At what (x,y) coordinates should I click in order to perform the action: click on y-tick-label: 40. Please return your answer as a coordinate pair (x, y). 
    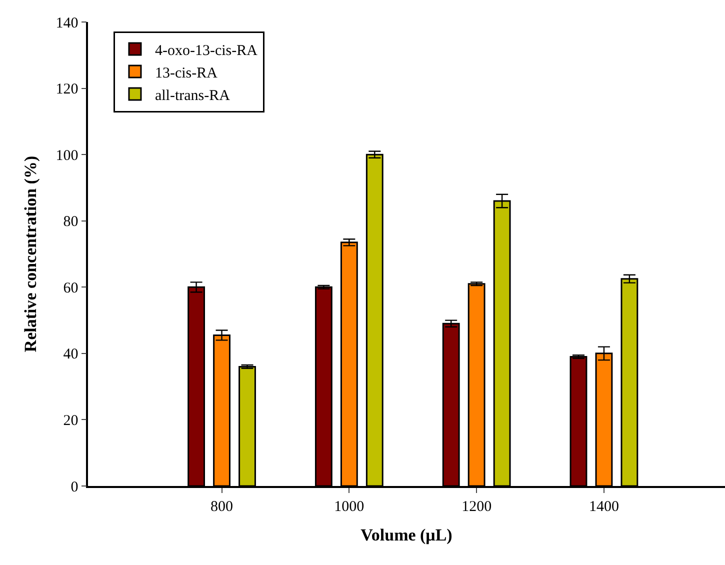
    Looking at the image, I should click on (70, 354).